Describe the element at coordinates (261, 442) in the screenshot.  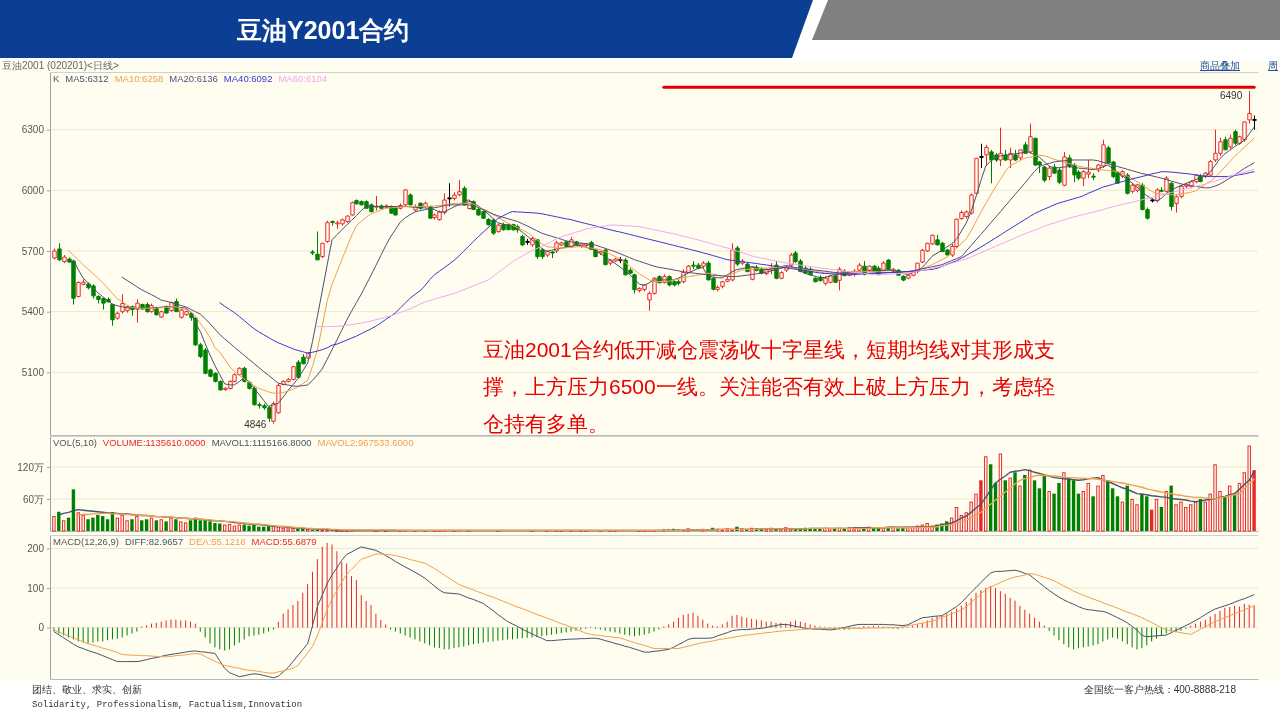
I see `text: MAVOL1:1115166.8000` at that location.